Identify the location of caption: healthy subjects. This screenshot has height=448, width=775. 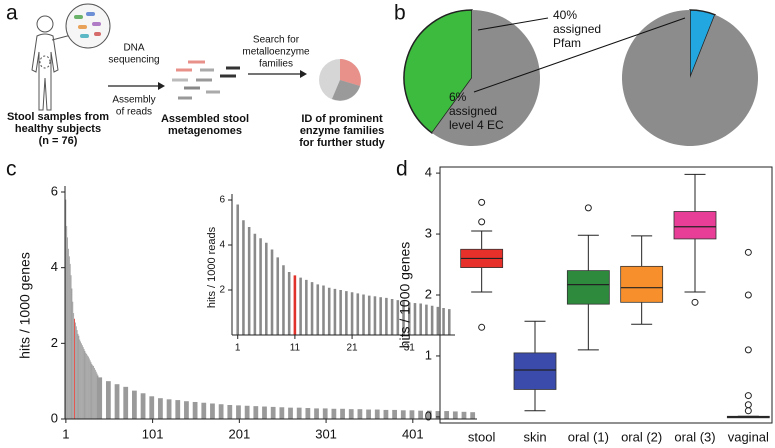
(58, 129).